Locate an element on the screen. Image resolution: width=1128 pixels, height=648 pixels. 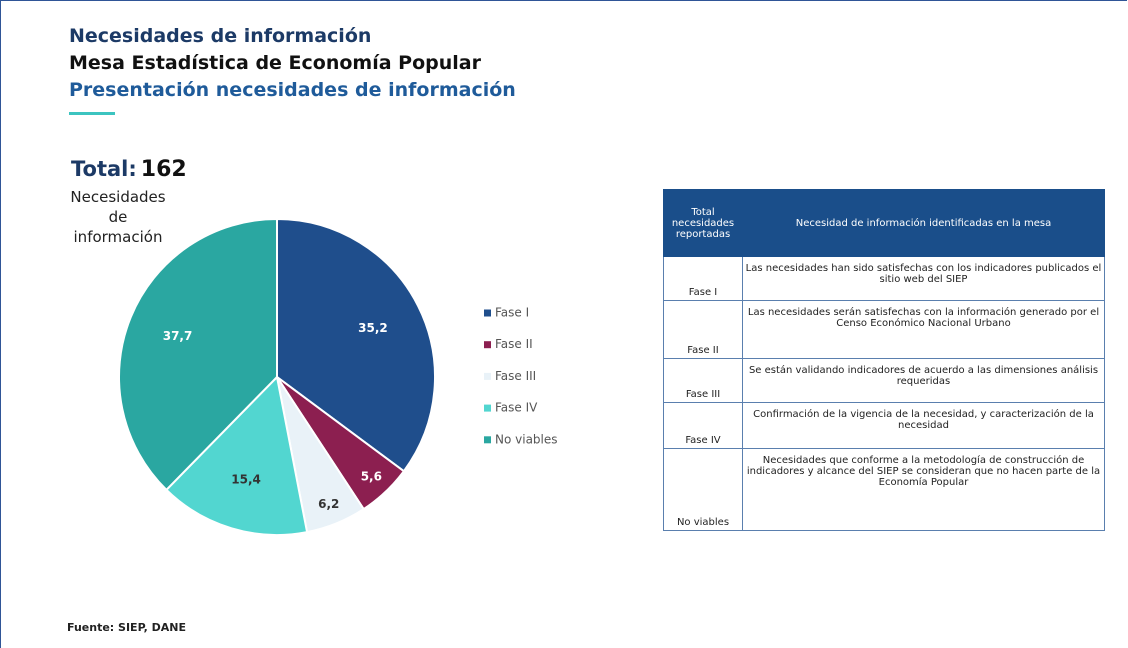
data-label: 37,7 is located at coordinates (178, 336).